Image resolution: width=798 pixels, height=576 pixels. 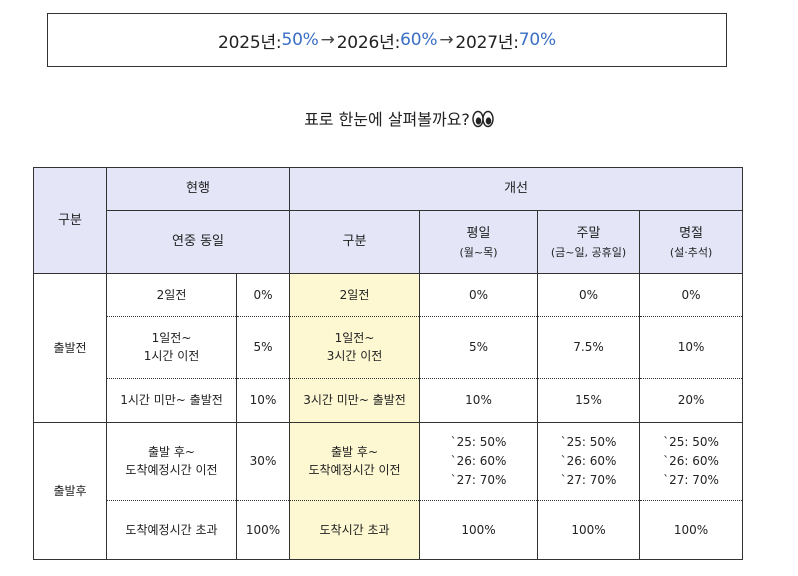 I want to click on holiday-fee-line-2: `26: 60%, so click(x=691, y=460).